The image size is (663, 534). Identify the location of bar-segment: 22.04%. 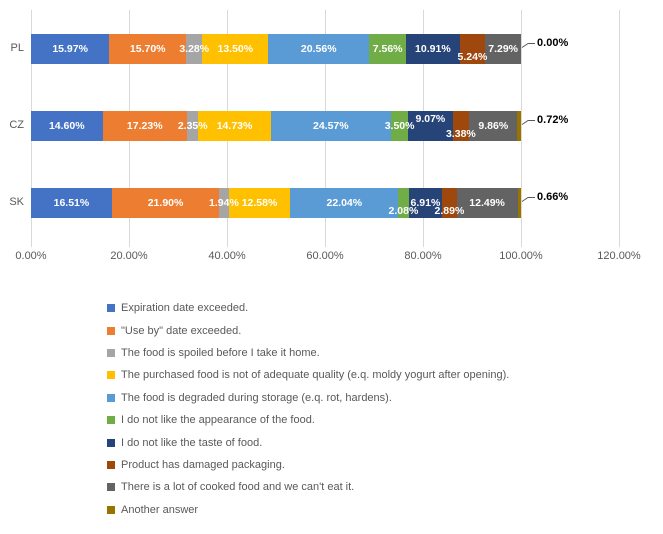
(344, 203).